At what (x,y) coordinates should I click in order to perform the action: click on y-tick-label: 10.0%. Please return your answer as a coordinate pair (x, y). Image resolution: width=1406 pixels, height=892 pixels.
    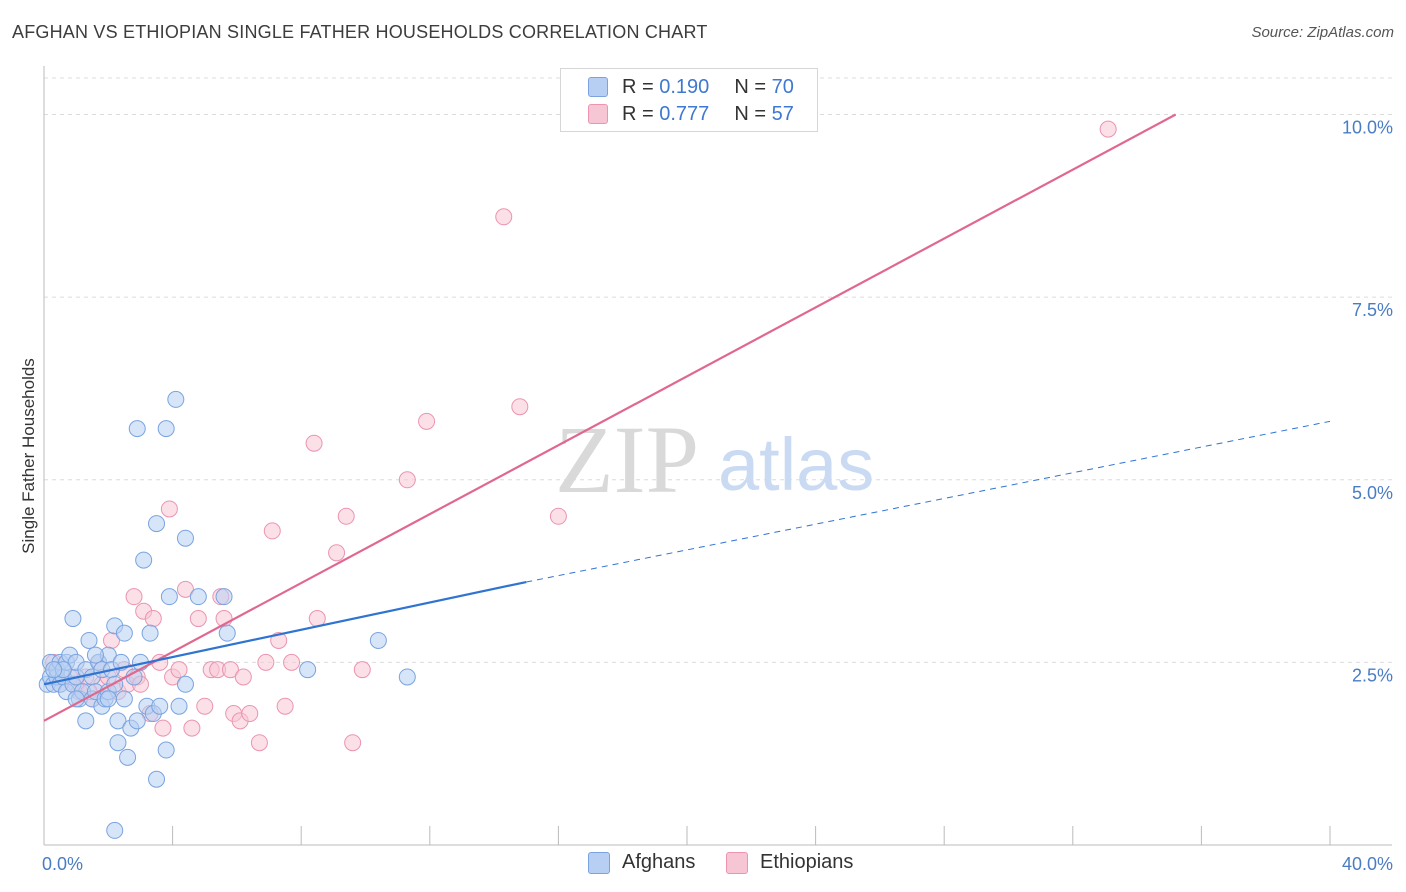
    Looking at the image, I should click on (1367, 128).